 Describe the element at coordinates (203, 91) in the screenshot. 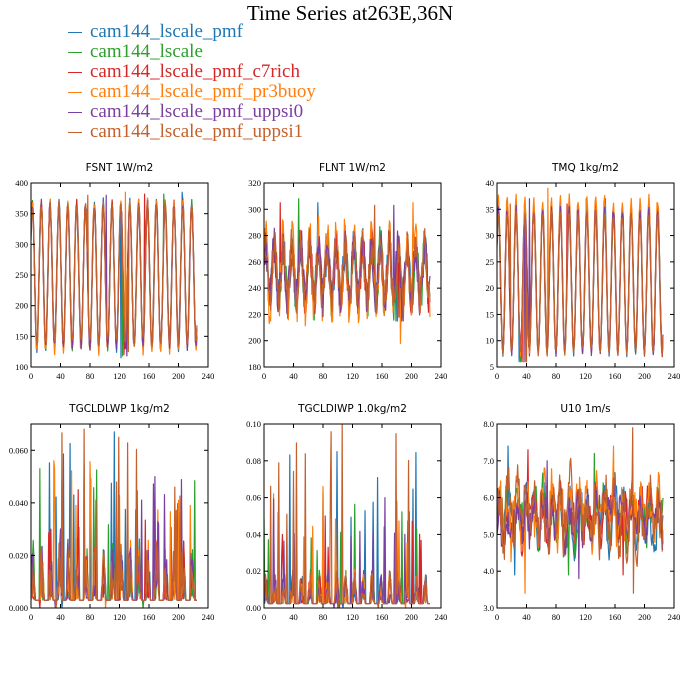

I see `legend-label: cam144_lscale_pmf_pr3buoy` at that location.